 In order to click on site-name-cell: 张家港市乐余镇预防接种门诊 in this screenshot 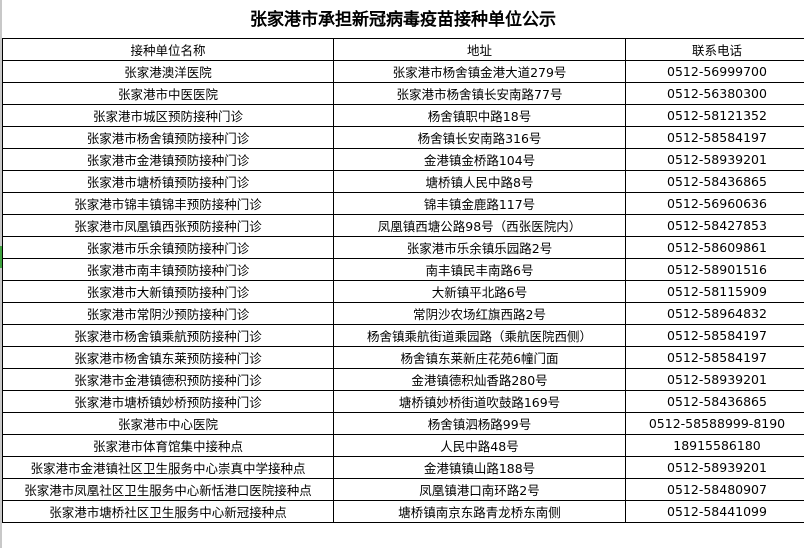, I will do `click(168, 247)`.